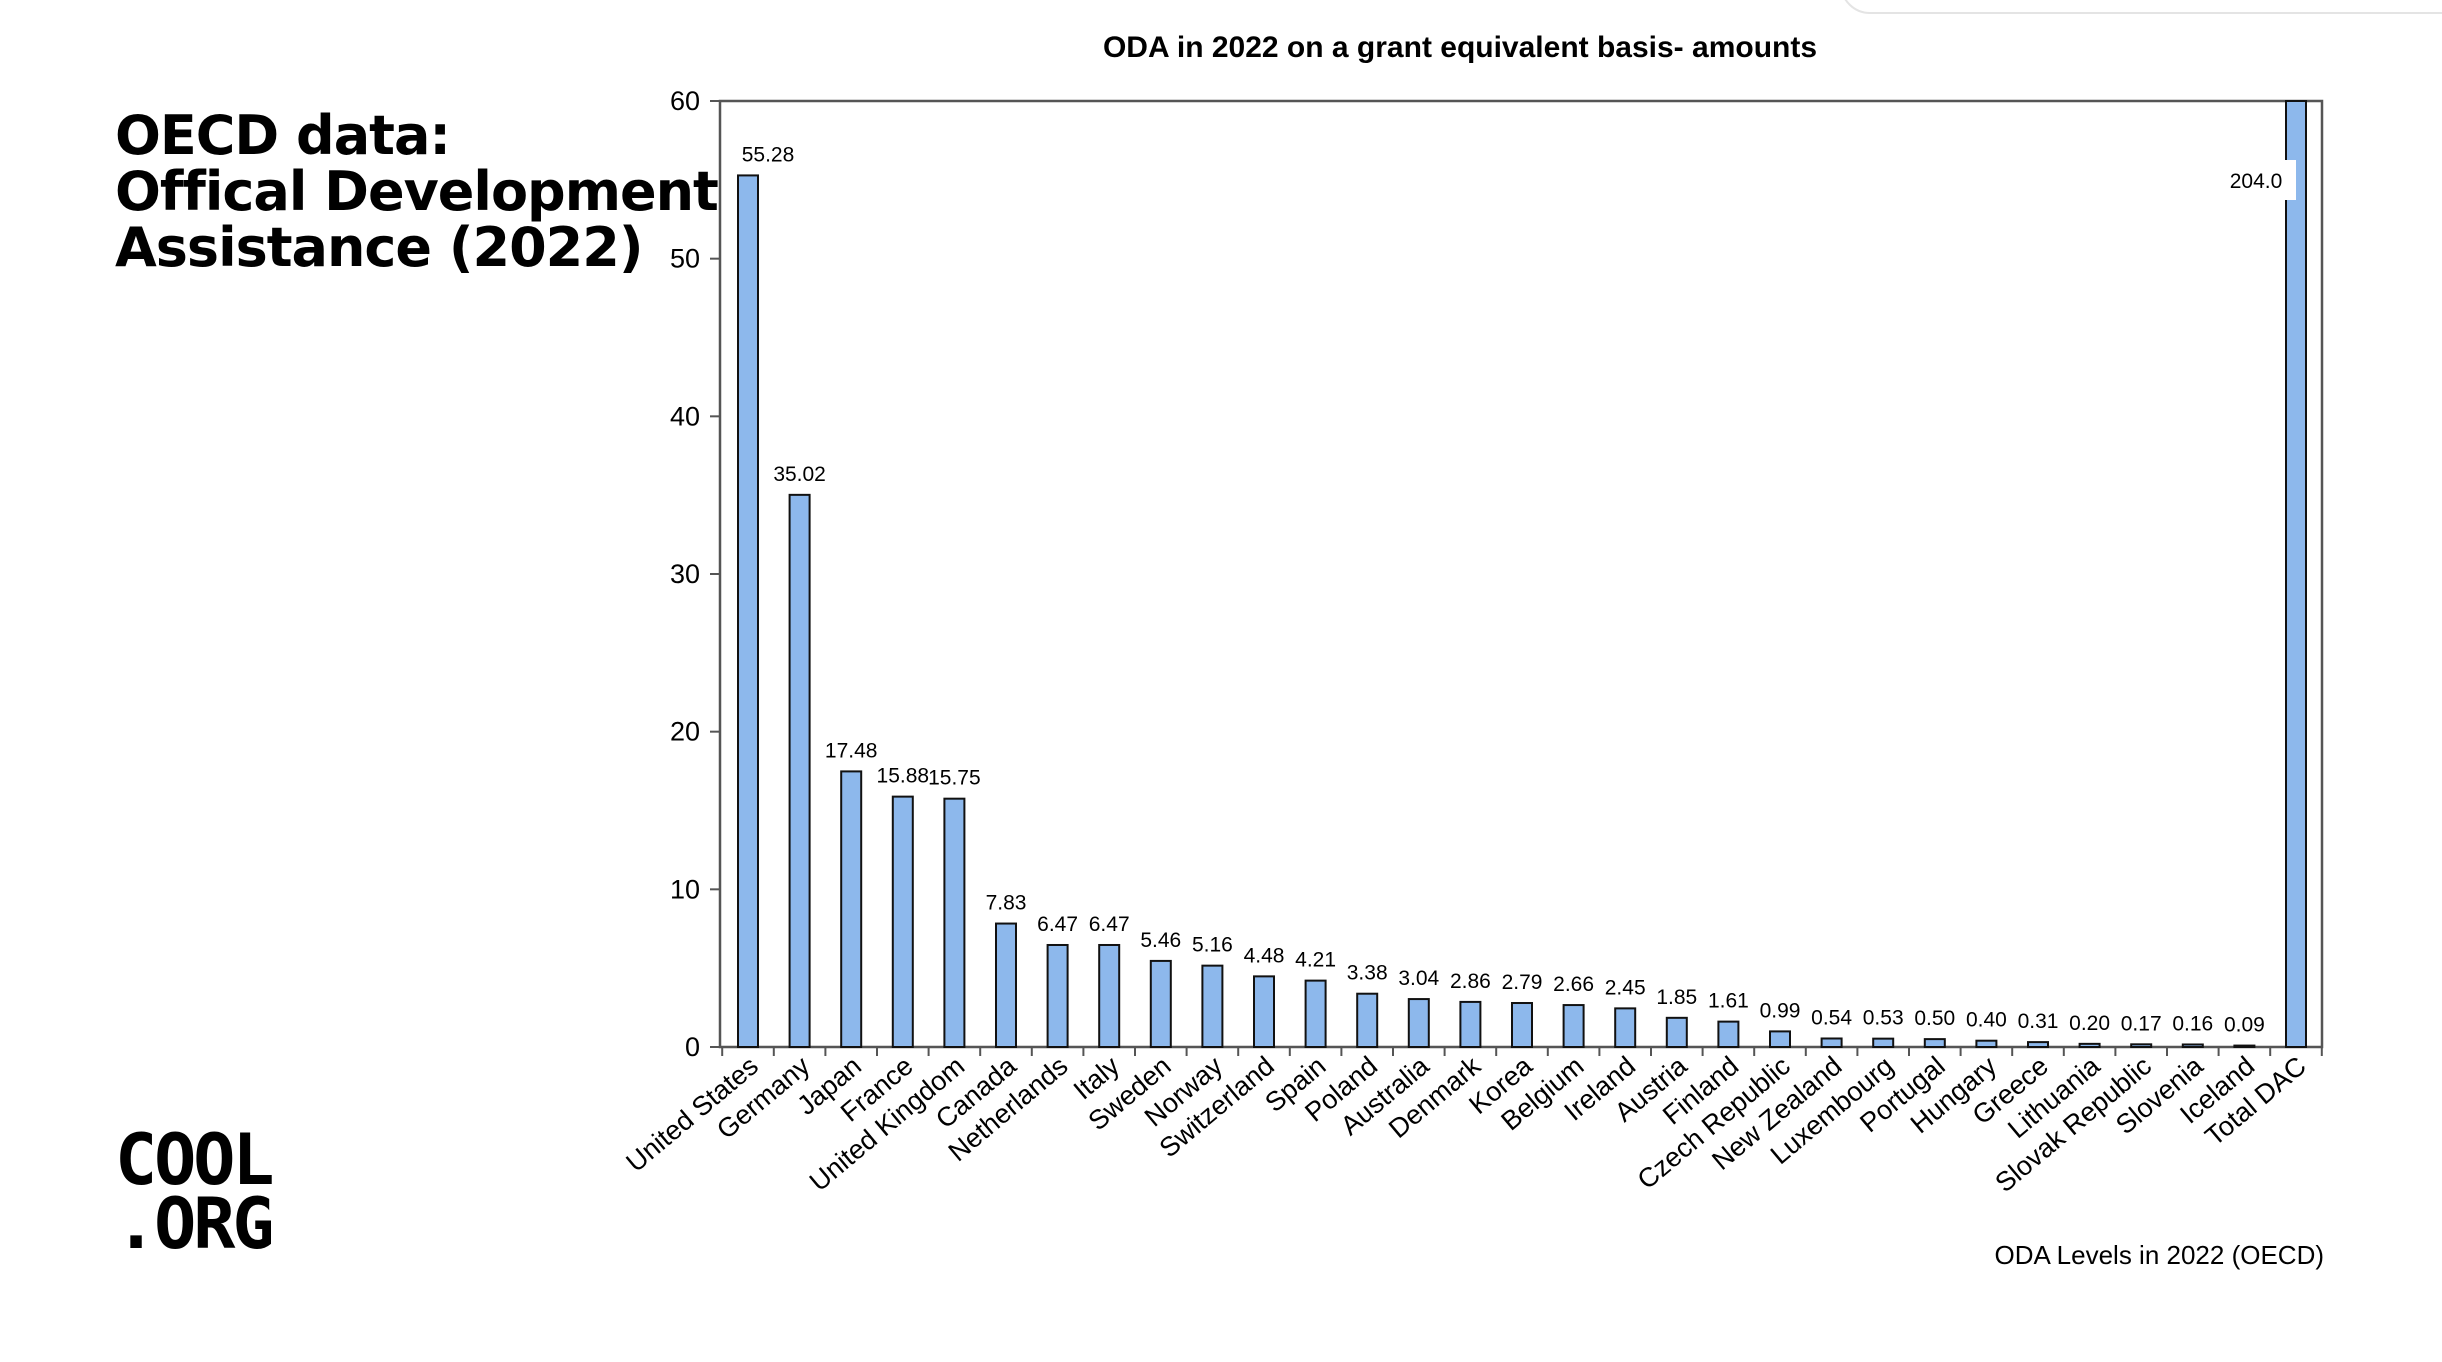 Image resolution: width=2442 pixels, height=1362 pixels. I want to click on data-label: 4.48, so click(1264, 955).